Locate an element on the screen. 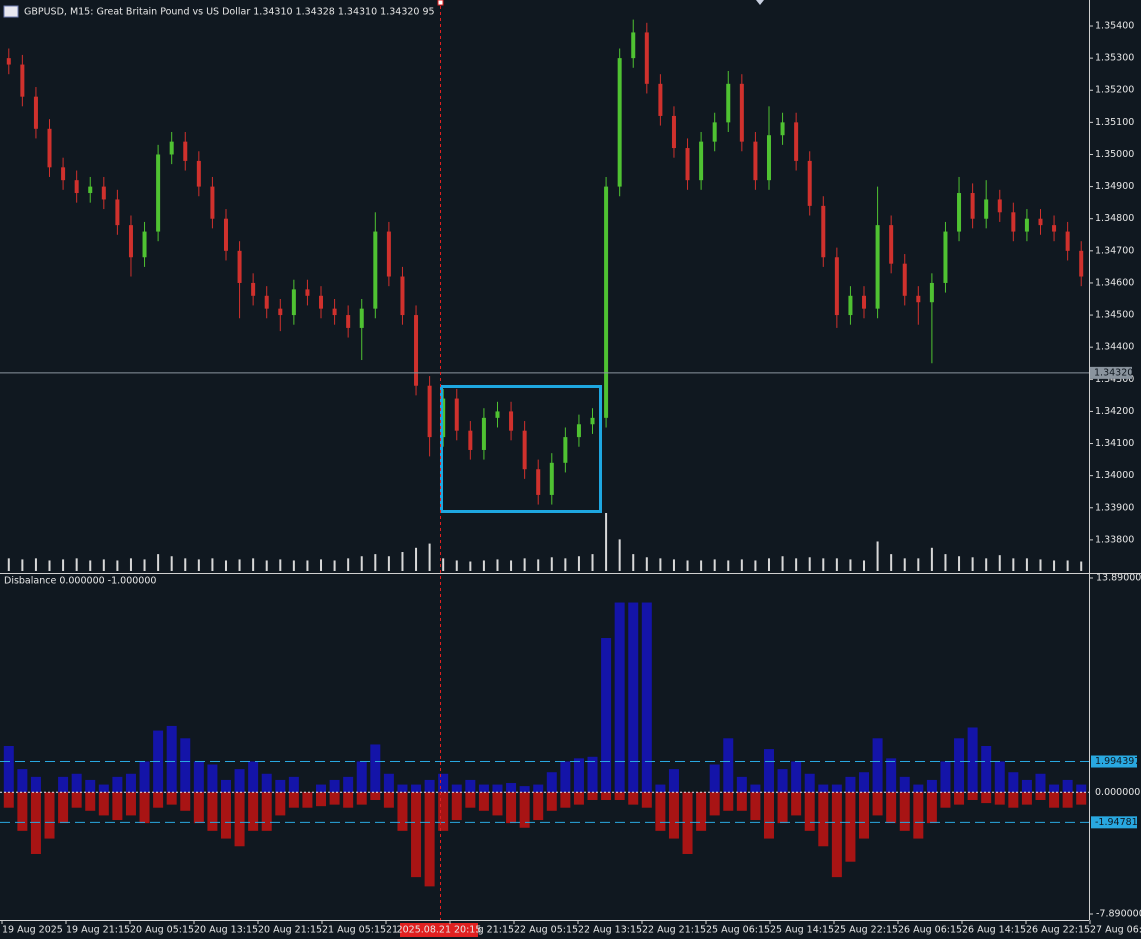 This screenshot has width=1141, height=939. y-tick-label: 1.33900 is located at coordinates (1114, 507).